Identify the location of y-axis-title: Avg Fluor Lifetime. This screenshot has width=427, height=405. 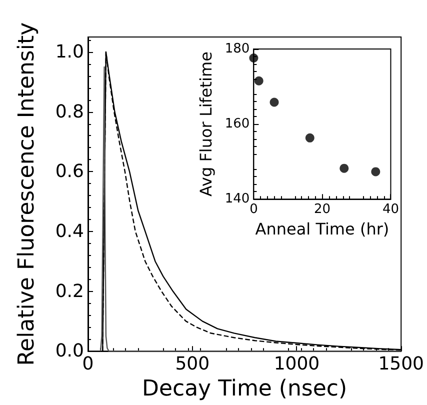
(206, 124).